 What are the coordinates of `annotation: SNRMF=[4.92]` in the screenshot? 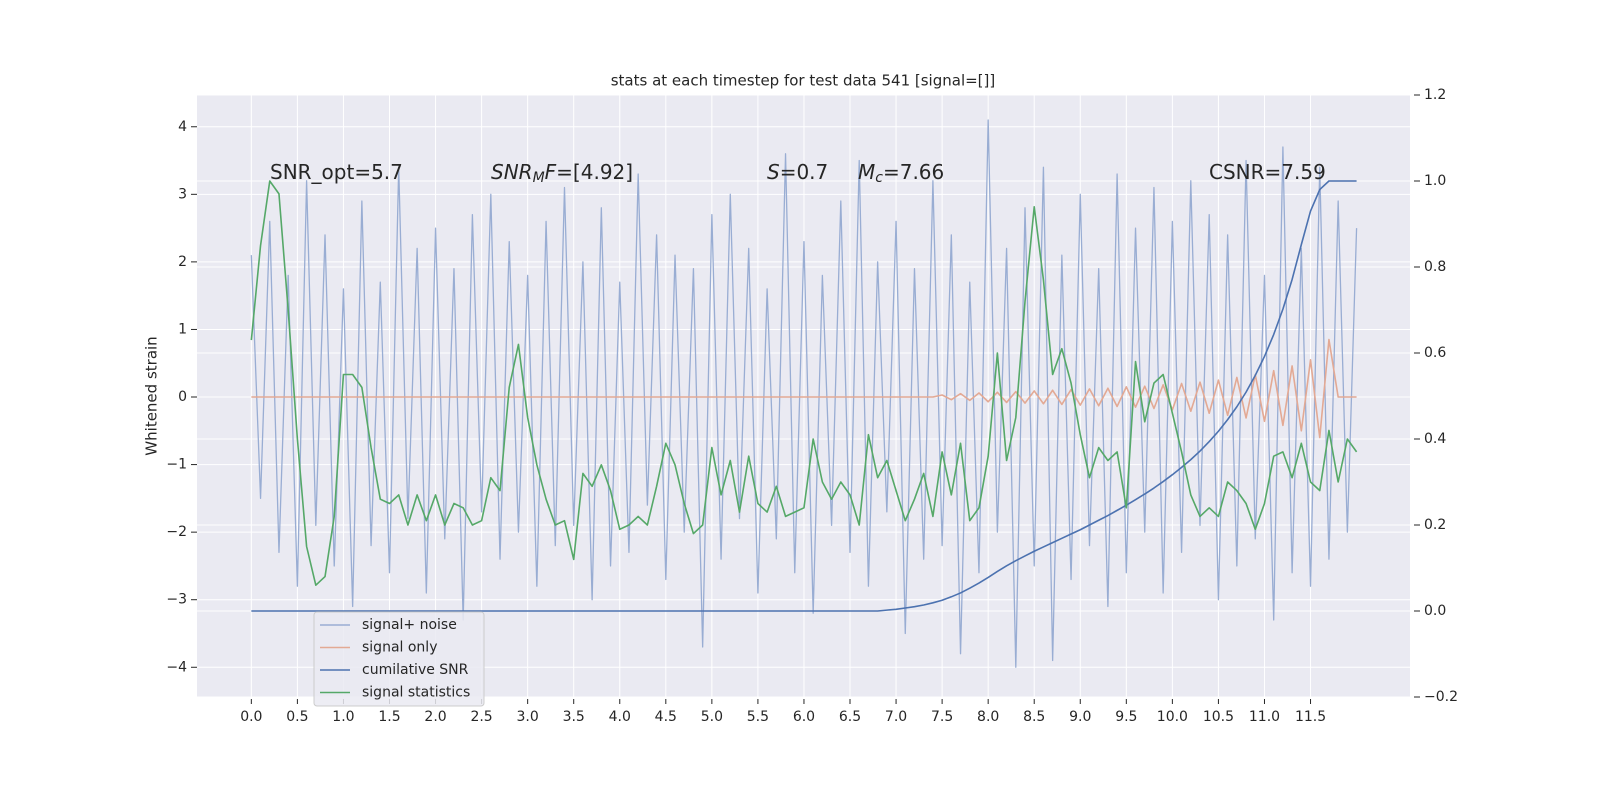 It's located at (562, 173).